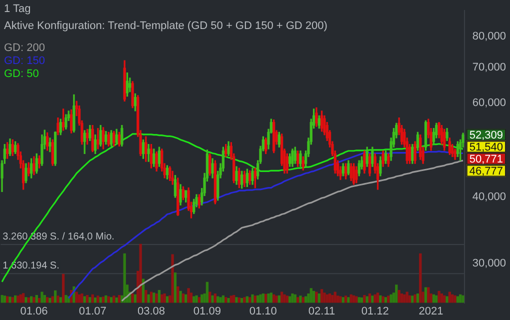 This screenshot has width=510, height=320. Describe the element at coordinates (21, 74) in the screenshot. I see `text: GD: 50` at that location.